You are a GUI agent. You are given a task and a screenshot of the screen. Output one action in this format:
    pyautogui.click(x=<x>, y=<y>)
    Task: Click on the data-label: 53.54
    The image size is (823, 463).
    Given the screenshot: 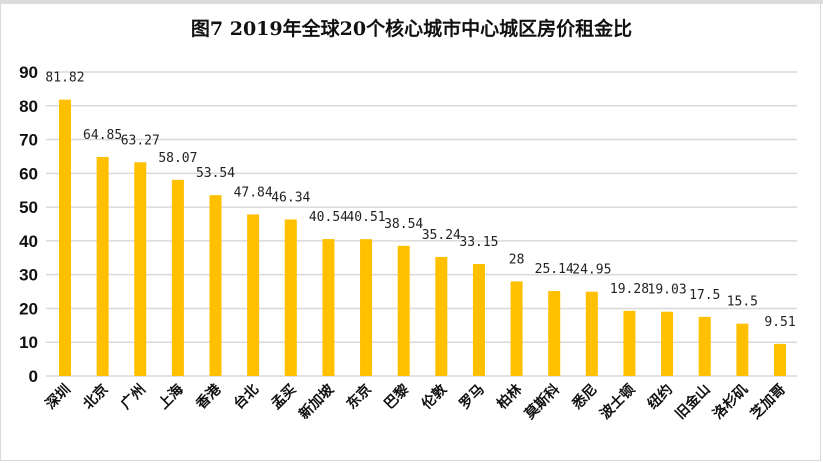 What is the action you would take?
    pyautogui.click(x=215, y=173)
    